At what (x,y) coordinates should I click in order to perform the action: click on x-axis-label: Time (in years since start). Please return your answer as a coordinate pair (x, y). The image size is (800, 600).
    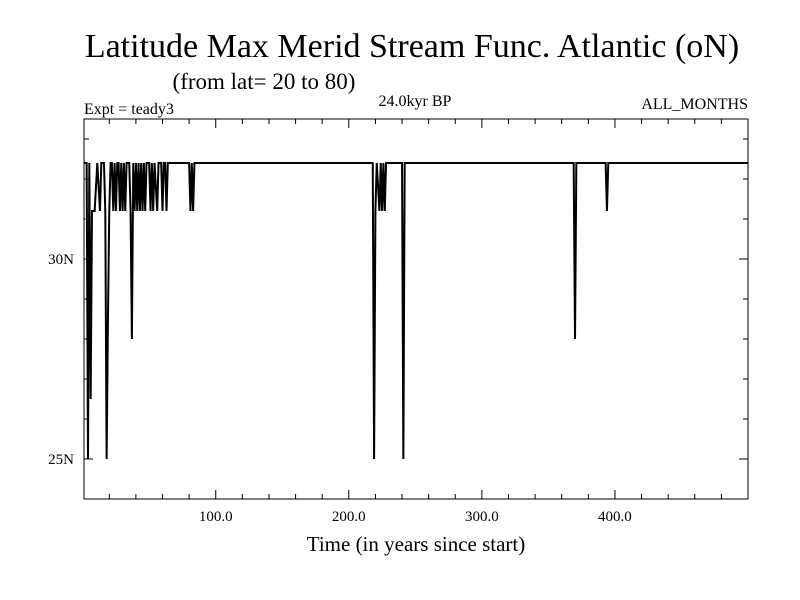
    Looking at the image, I should click on (416, 544).